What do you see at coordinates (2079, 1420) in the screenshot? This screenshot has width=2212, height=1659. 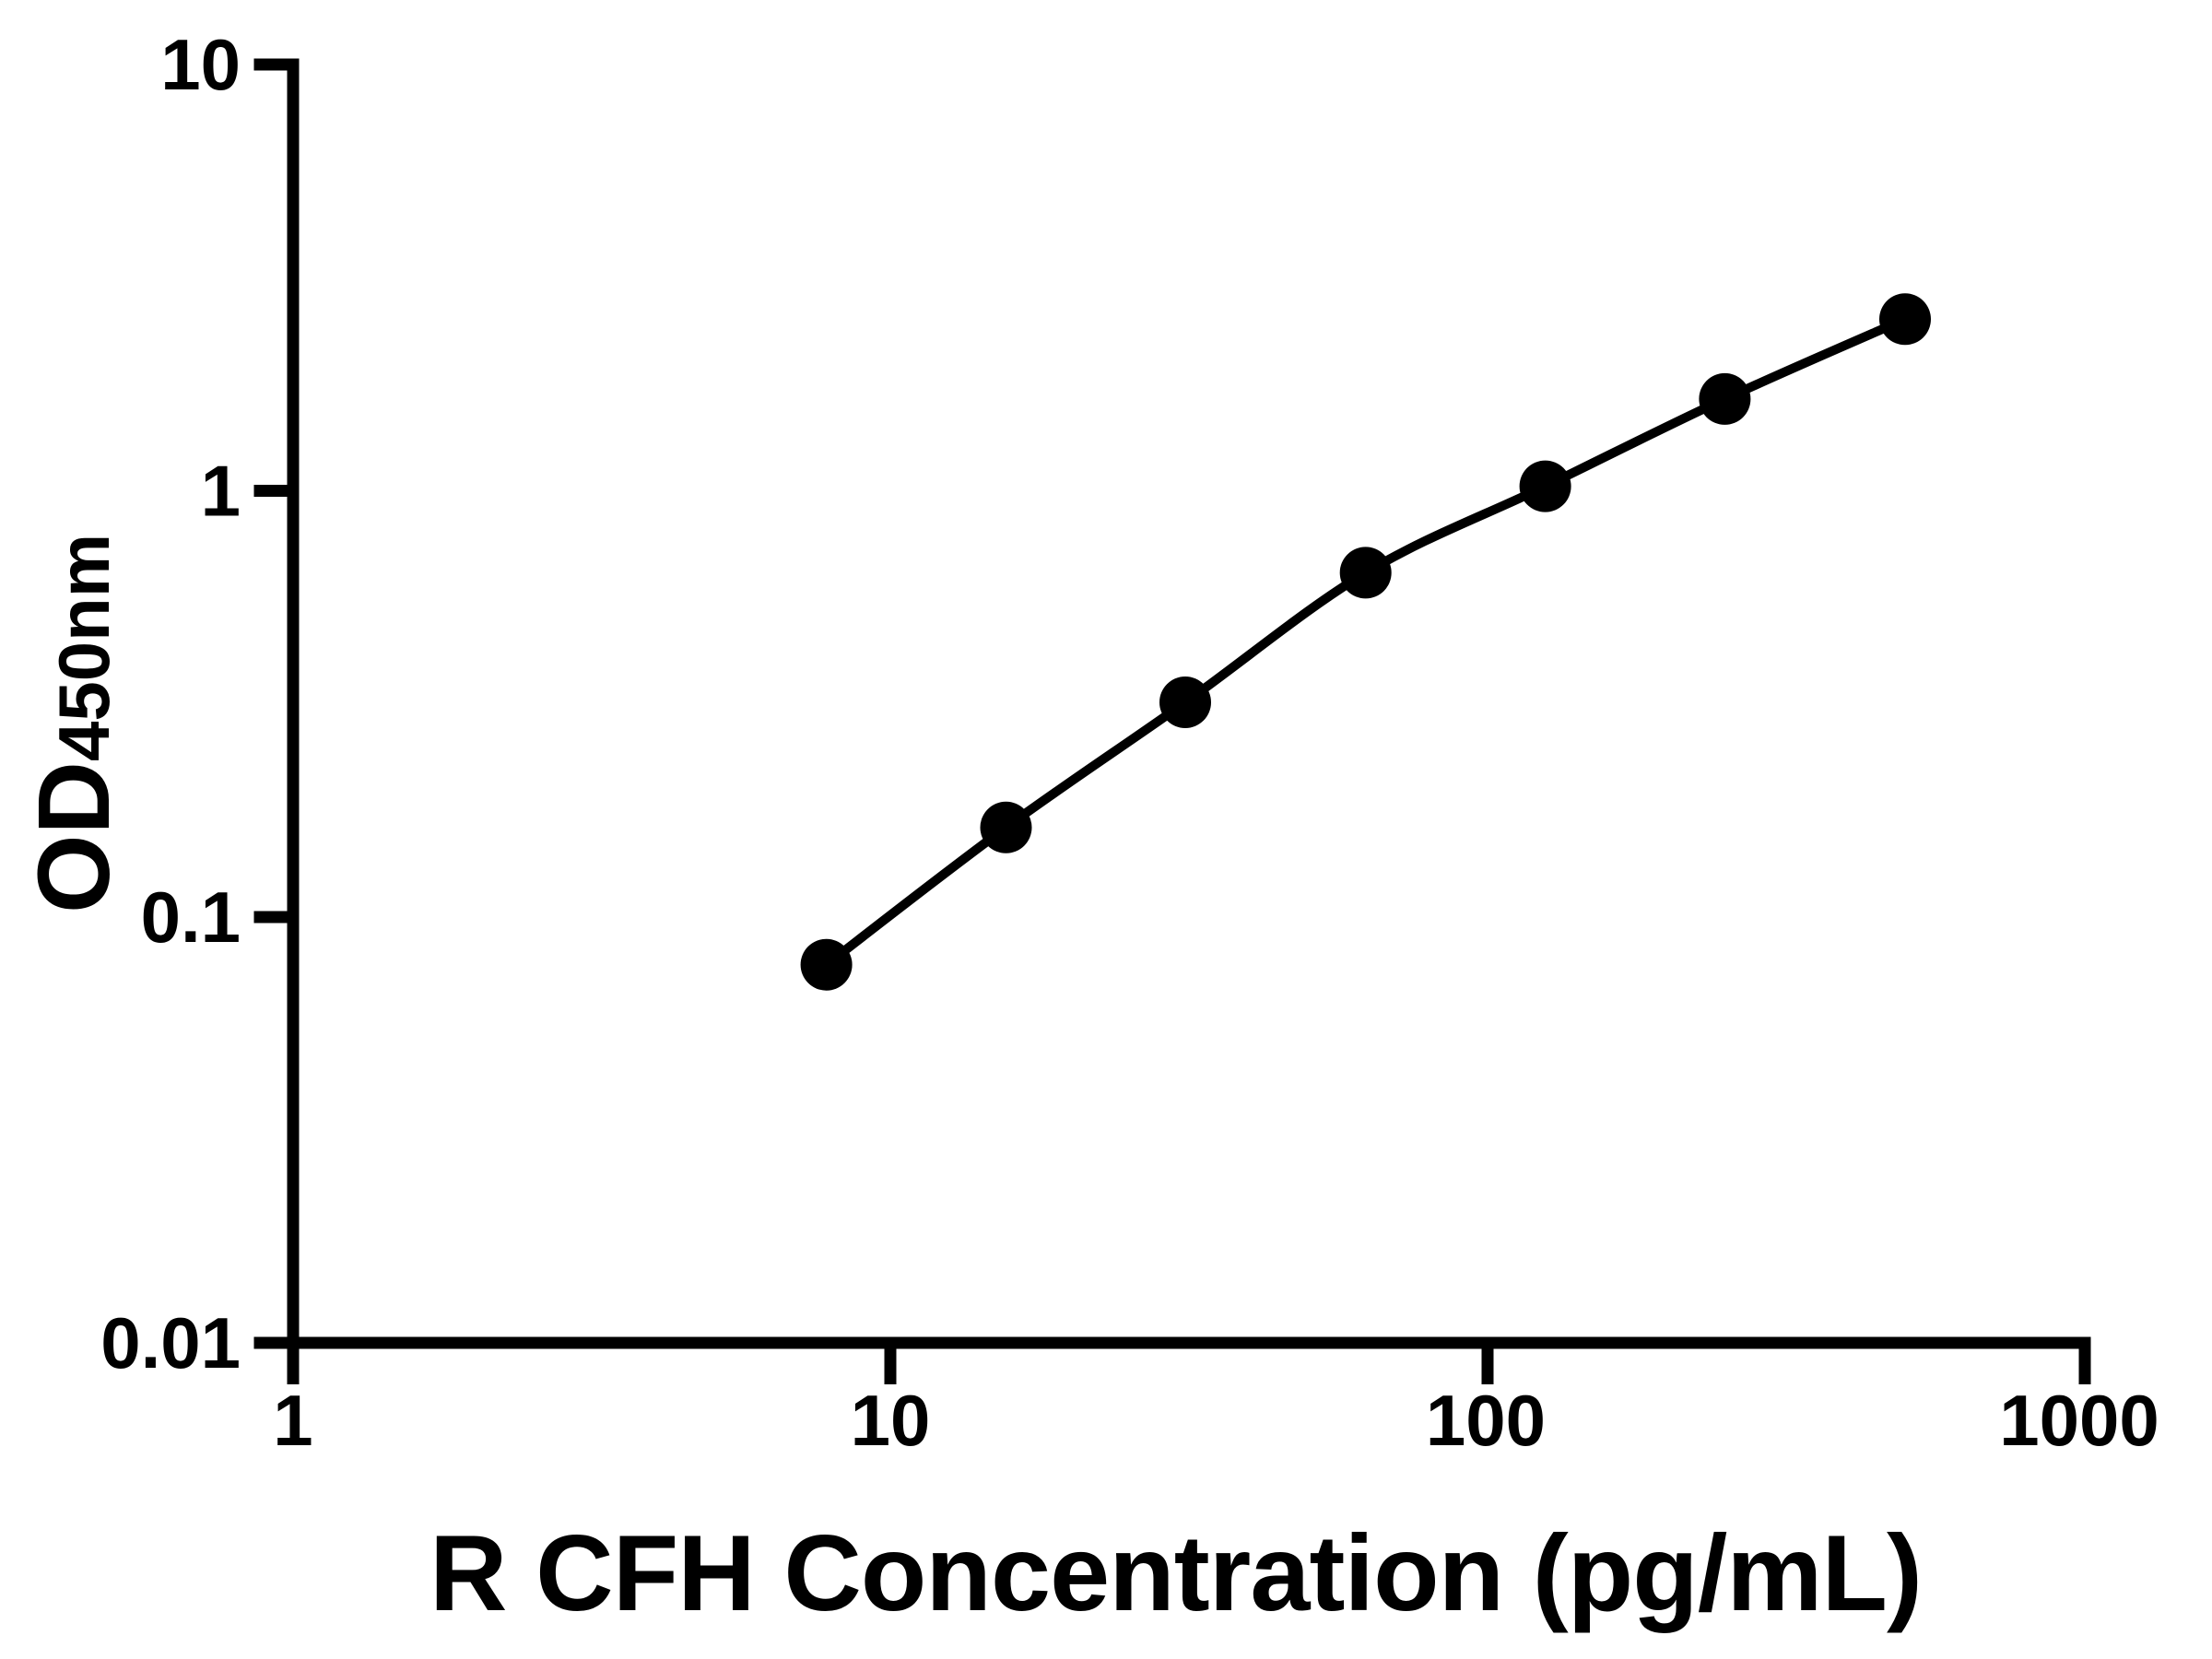 I see `svg-text: 1000` at bounding box center [2079, 1420].